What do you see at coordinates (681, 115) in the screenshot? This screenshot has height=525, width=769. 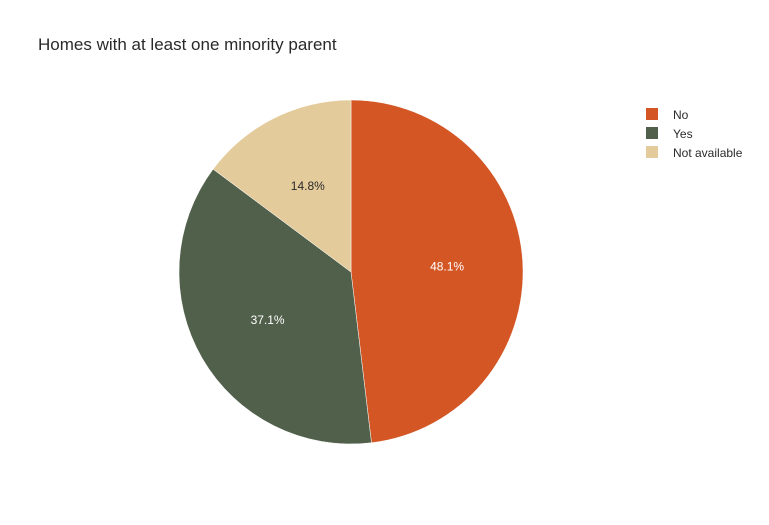 I see `legend-label-no: No` at bounding box center [681, 115].